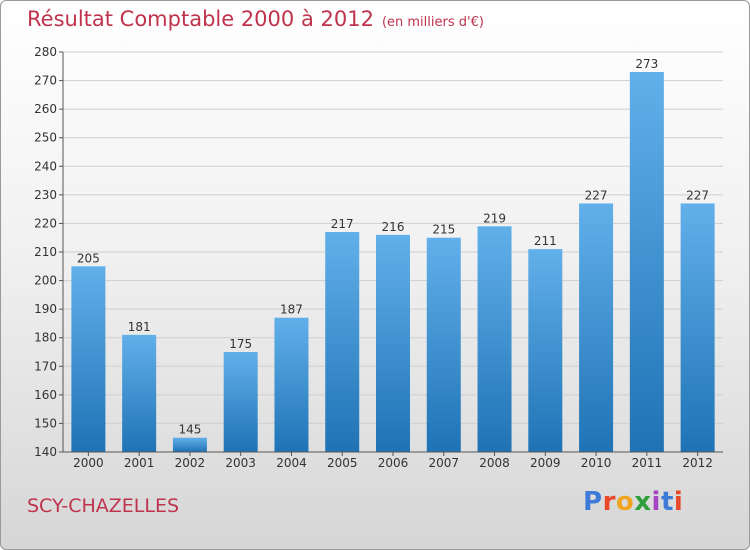 The height and width of the screenshot is (550, 750). Describe the element at coordinates (393, 227) in the screenshot. I see `data-label: 216` at that location.